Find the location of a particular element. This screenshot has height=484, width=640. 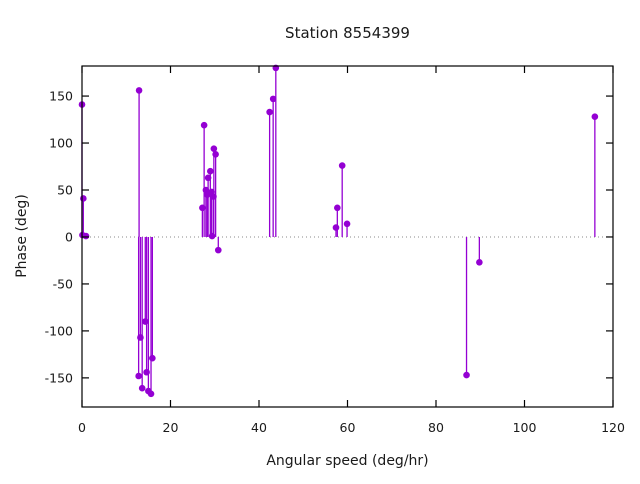

svg-text: 60 is located at coordinates (348, 427).